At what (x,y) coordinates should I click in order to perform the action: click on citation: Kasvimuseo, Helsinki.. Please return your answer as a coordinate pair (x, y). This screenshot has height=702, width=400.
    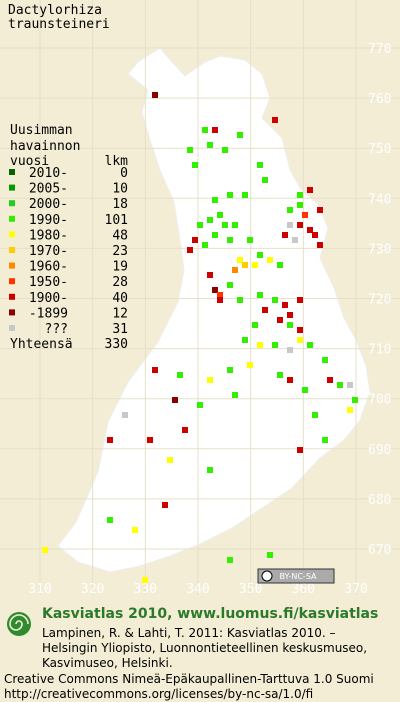
    Looking at the image, I should click on (107, 663).